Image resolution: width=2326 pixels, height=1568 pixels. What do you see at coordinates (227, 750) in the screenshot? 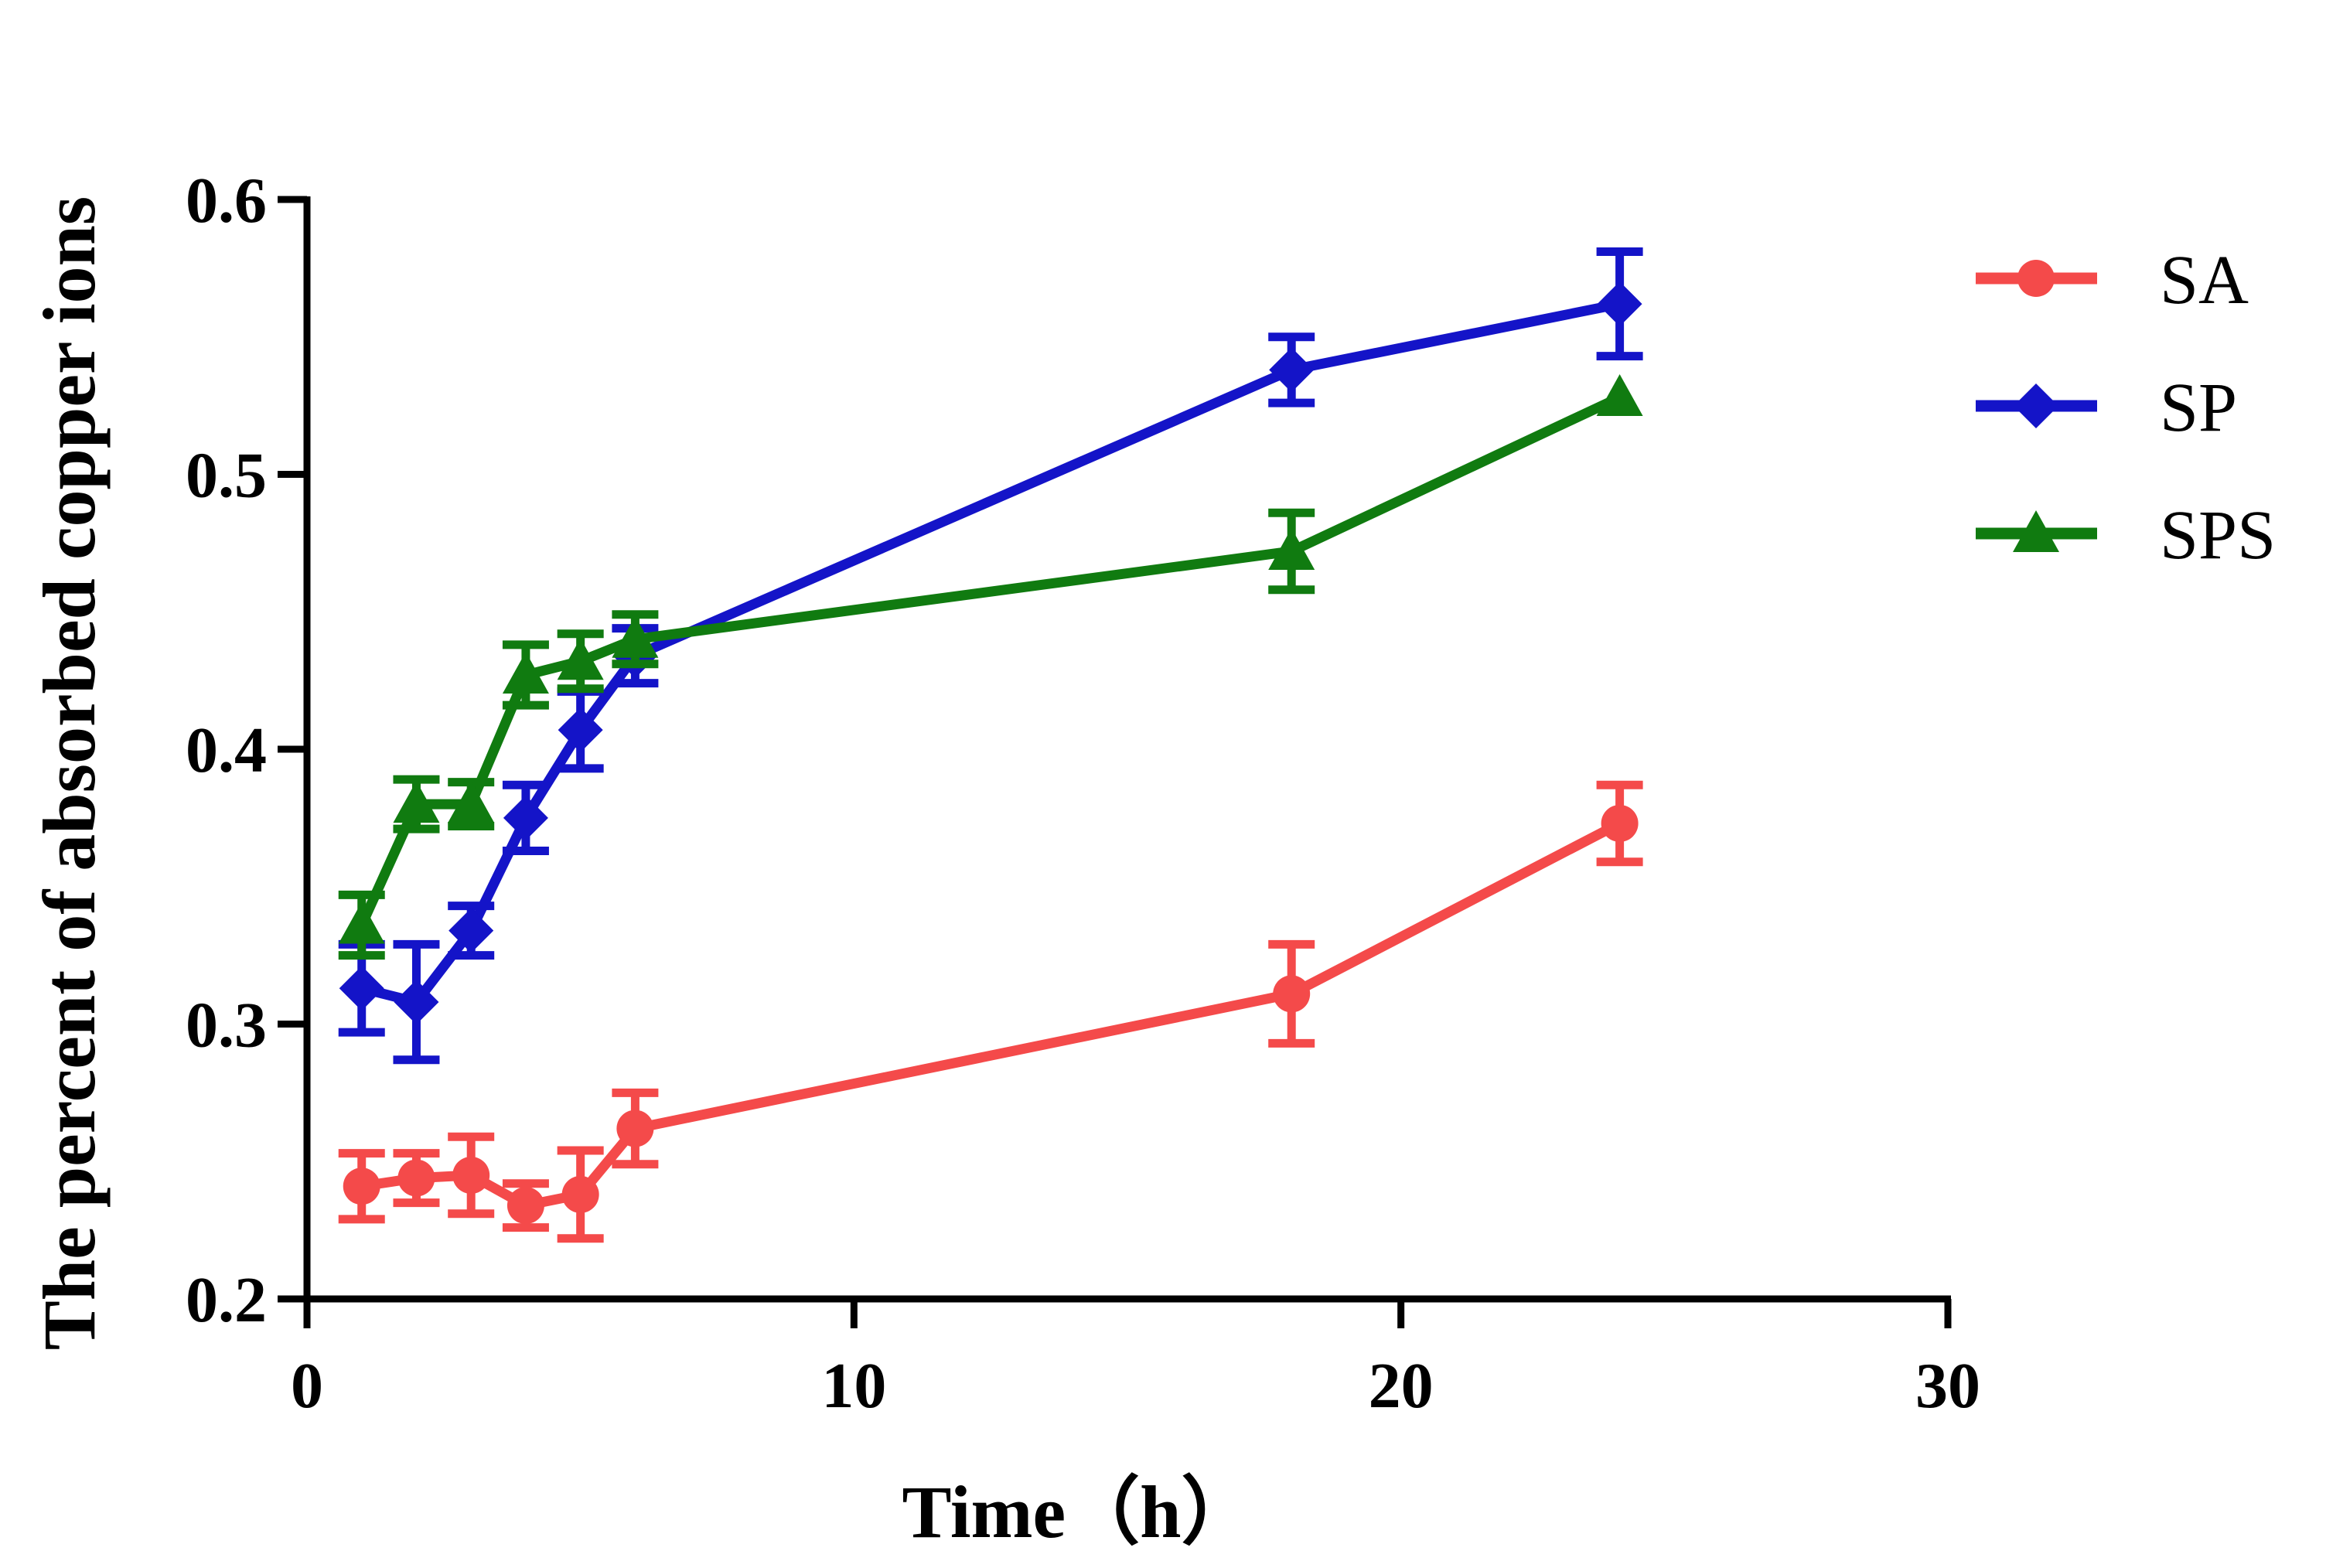
I see `y-tick-label: 0.4` at bounding box center [227, 750].